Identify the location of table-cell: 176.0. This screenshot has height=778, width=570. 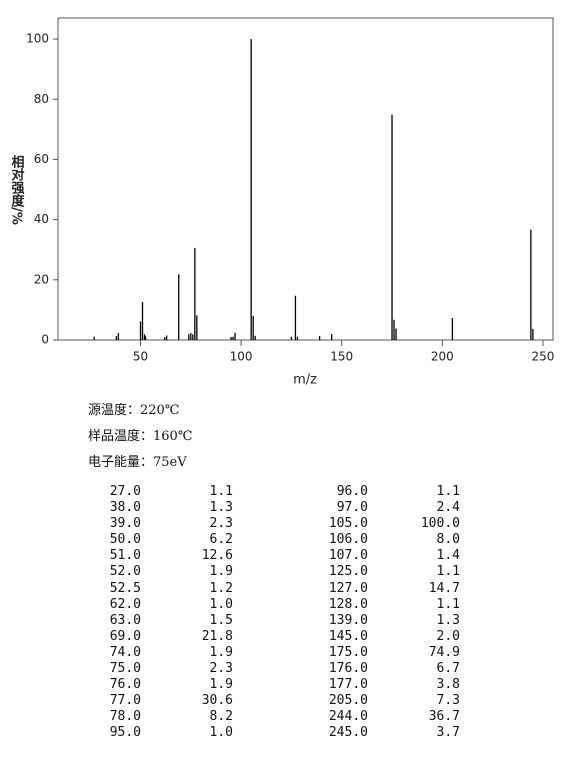
(348, 669).